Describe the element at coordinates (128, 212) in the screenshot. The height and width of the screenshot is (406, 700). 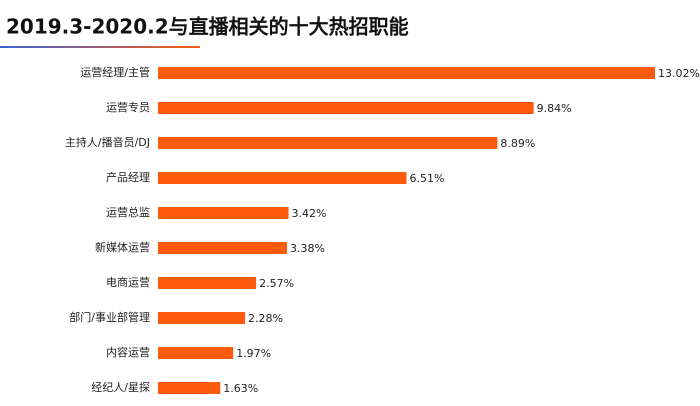
I see `category-label: 运营总监` at that location.